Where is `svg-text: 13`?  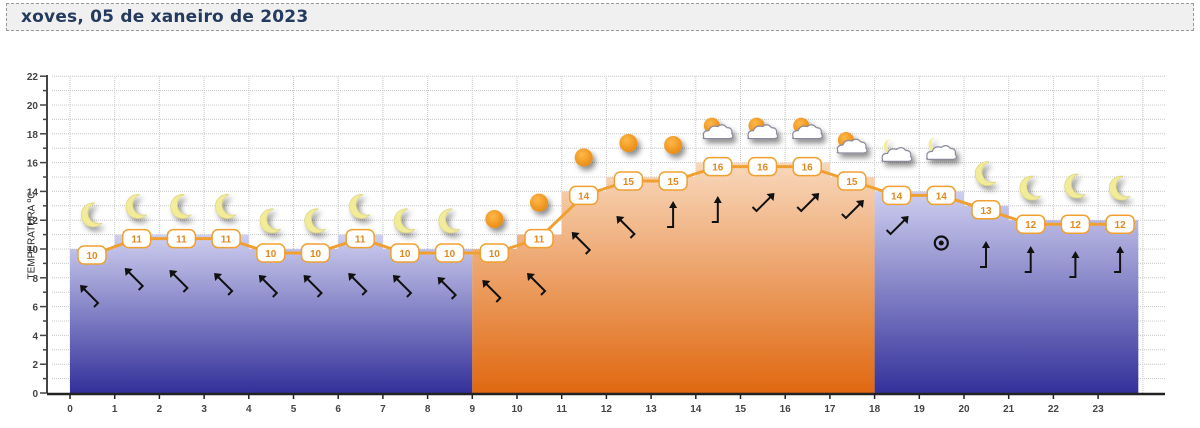
svg-text: 13 is located at coordinates (986, 211).